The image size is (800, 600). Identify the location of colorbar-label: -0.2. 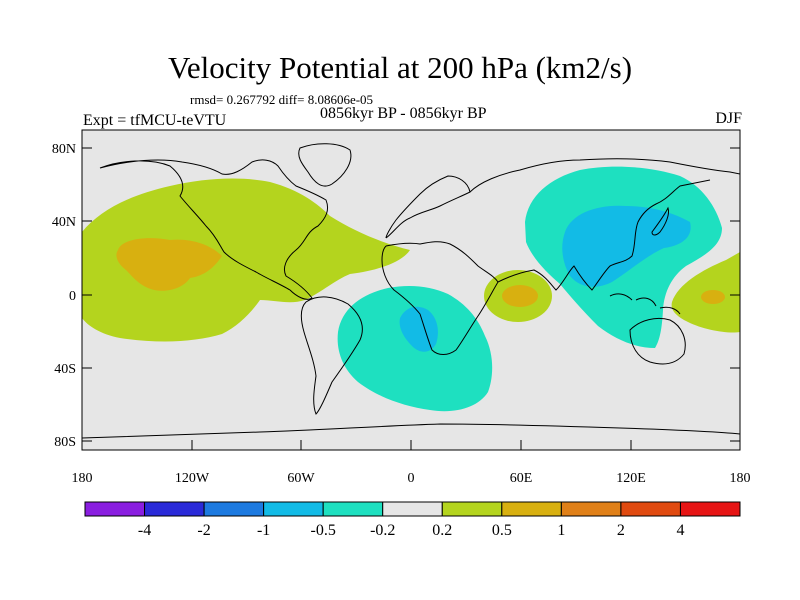
(382, 530).